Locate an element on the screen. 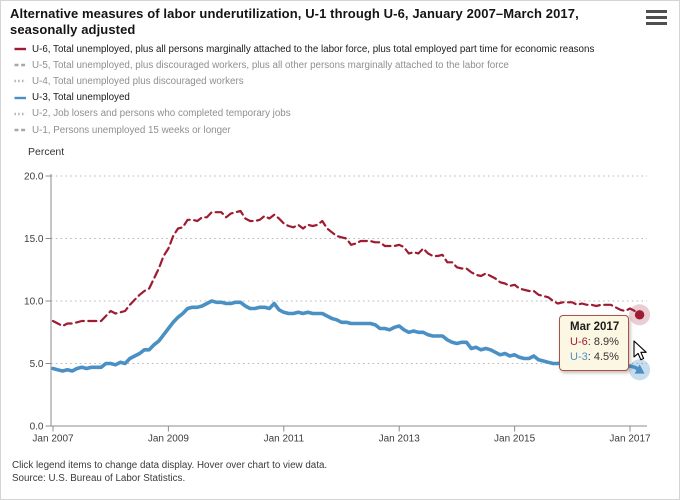 The width and height of the screenshot is (680, 500). legend-item-label: U-3, Total unemployed is located at coordinates (81, 98).